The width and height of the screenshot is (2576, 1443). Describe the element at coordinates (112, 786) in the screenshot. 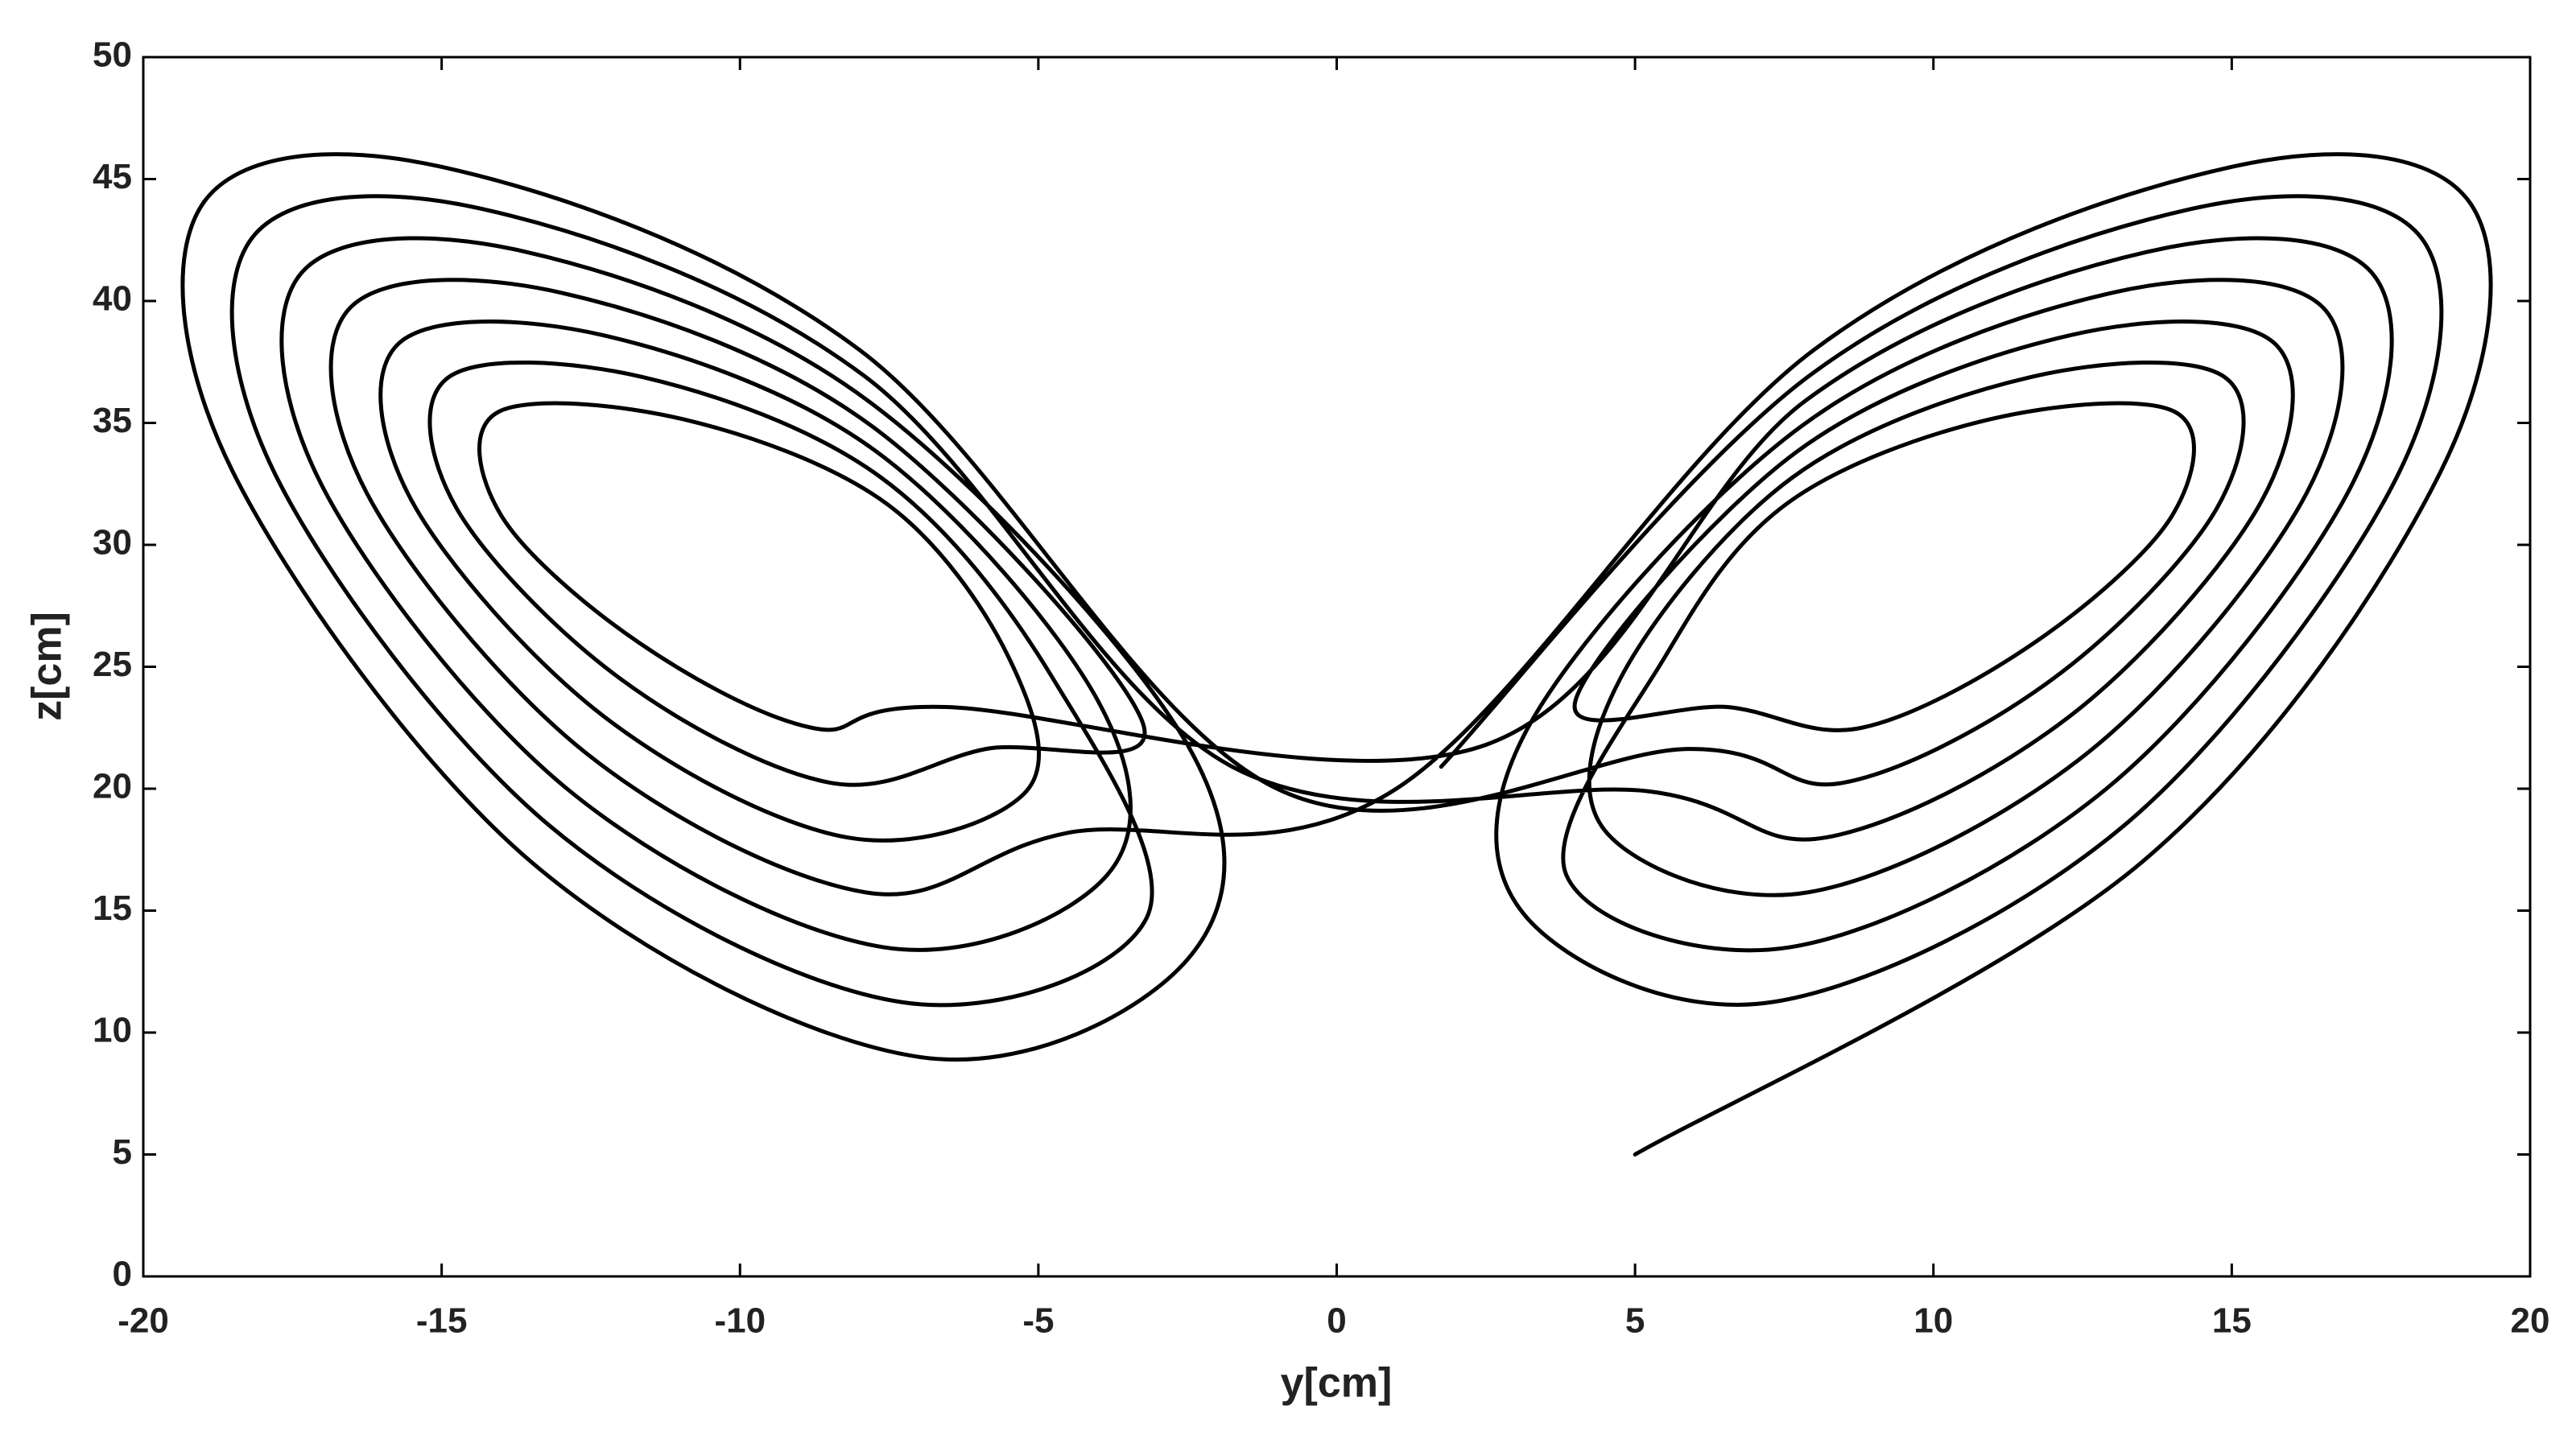

I see `y-tick-label: 20` at that location.